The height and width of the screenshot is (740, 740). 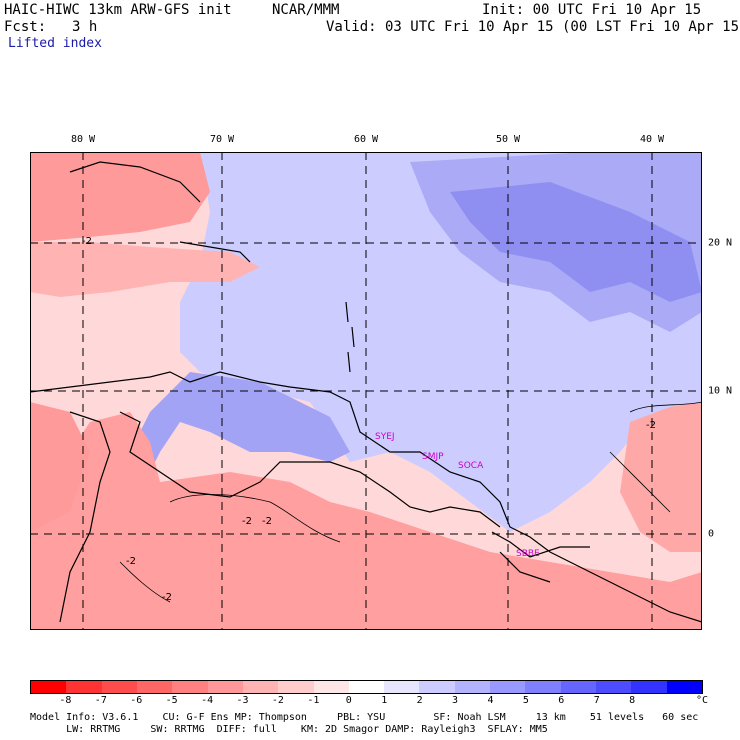 I want to click on colorbar-tick: -7, so click(x=100, y=700).